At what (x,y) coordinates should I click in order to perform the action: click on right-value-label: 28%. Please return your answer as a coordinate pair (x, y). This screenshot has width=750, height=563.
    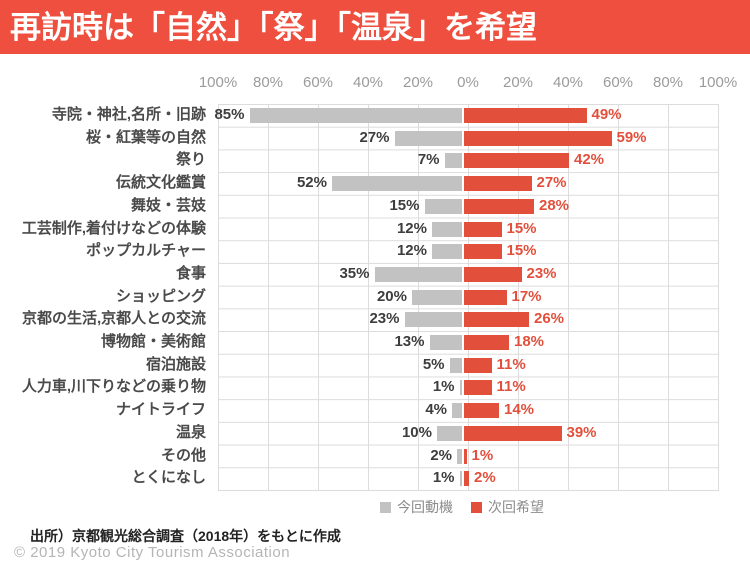
    Looking at the image, I should click on (554, 205).